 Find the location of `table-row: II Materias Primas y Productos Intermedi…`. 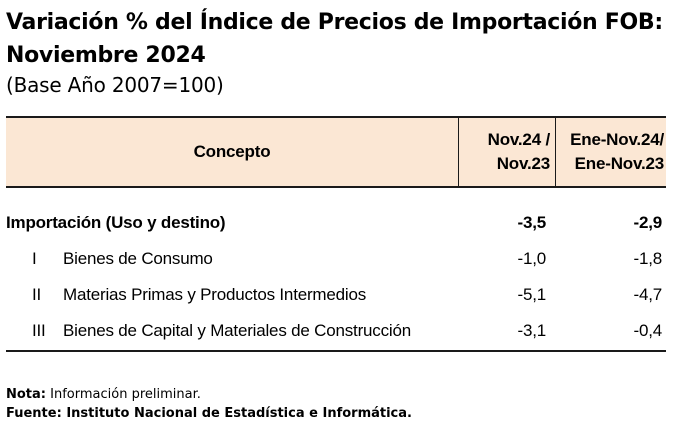

table-row: II Materias Primas y Productos Intermedi… is located at coordinates (336, 296).